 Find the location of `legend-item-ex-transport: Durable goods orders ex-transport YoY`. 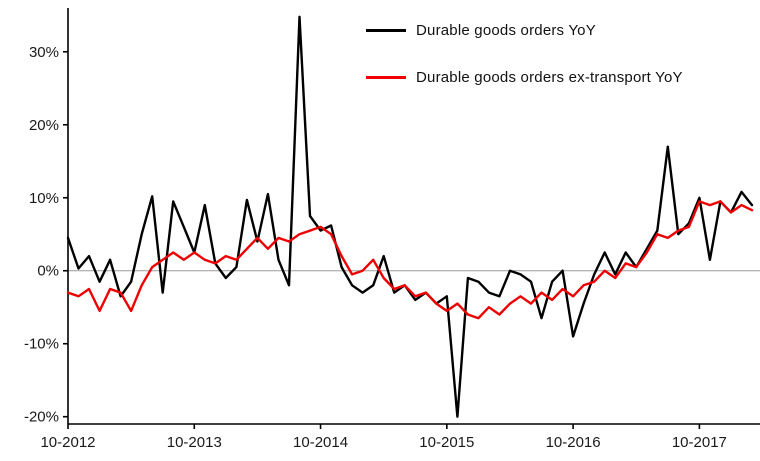

legend-item-ex-transport: Durable goods orders ex-transport YoY is located at coordinates (524, 77).